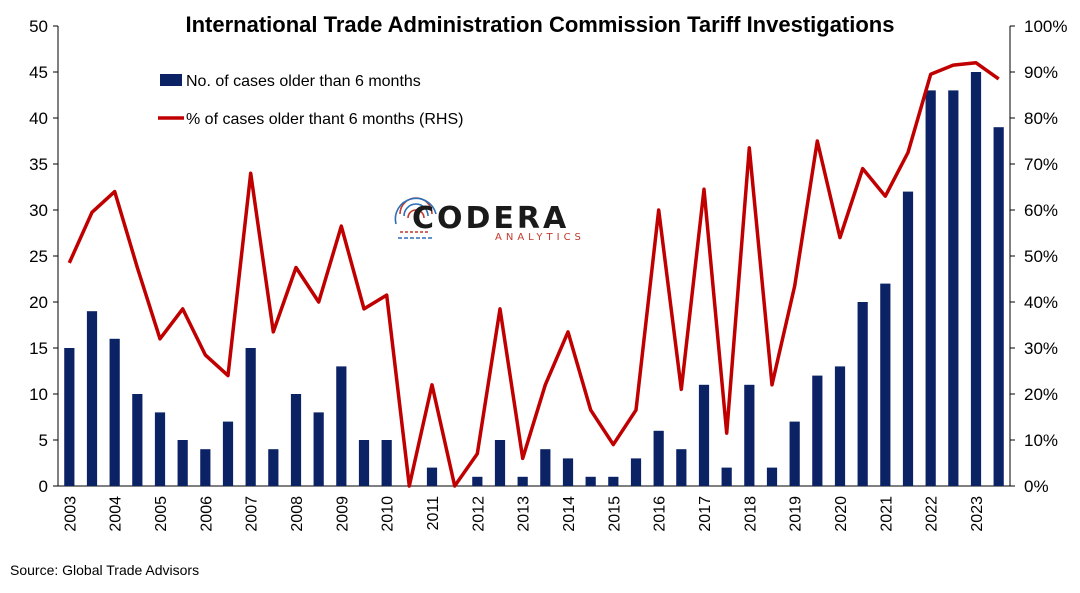 The height and width of the screenshot is (593, 1080). I want to click on left-tick-label: 5, so click(43, 440).